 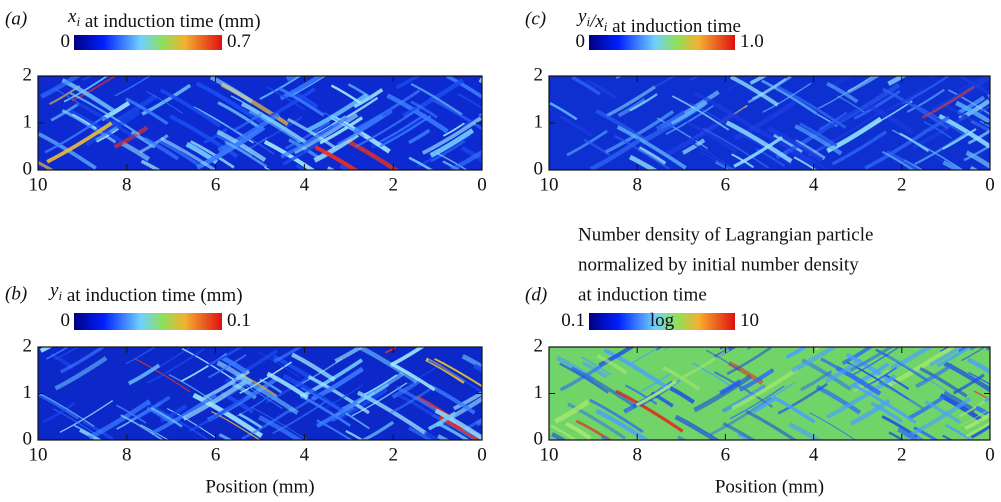 What do you see at coordinates (239, 320) in the screenshot?
I see `colorbar-max-label: 0.1` at bounding box center [239, 320].